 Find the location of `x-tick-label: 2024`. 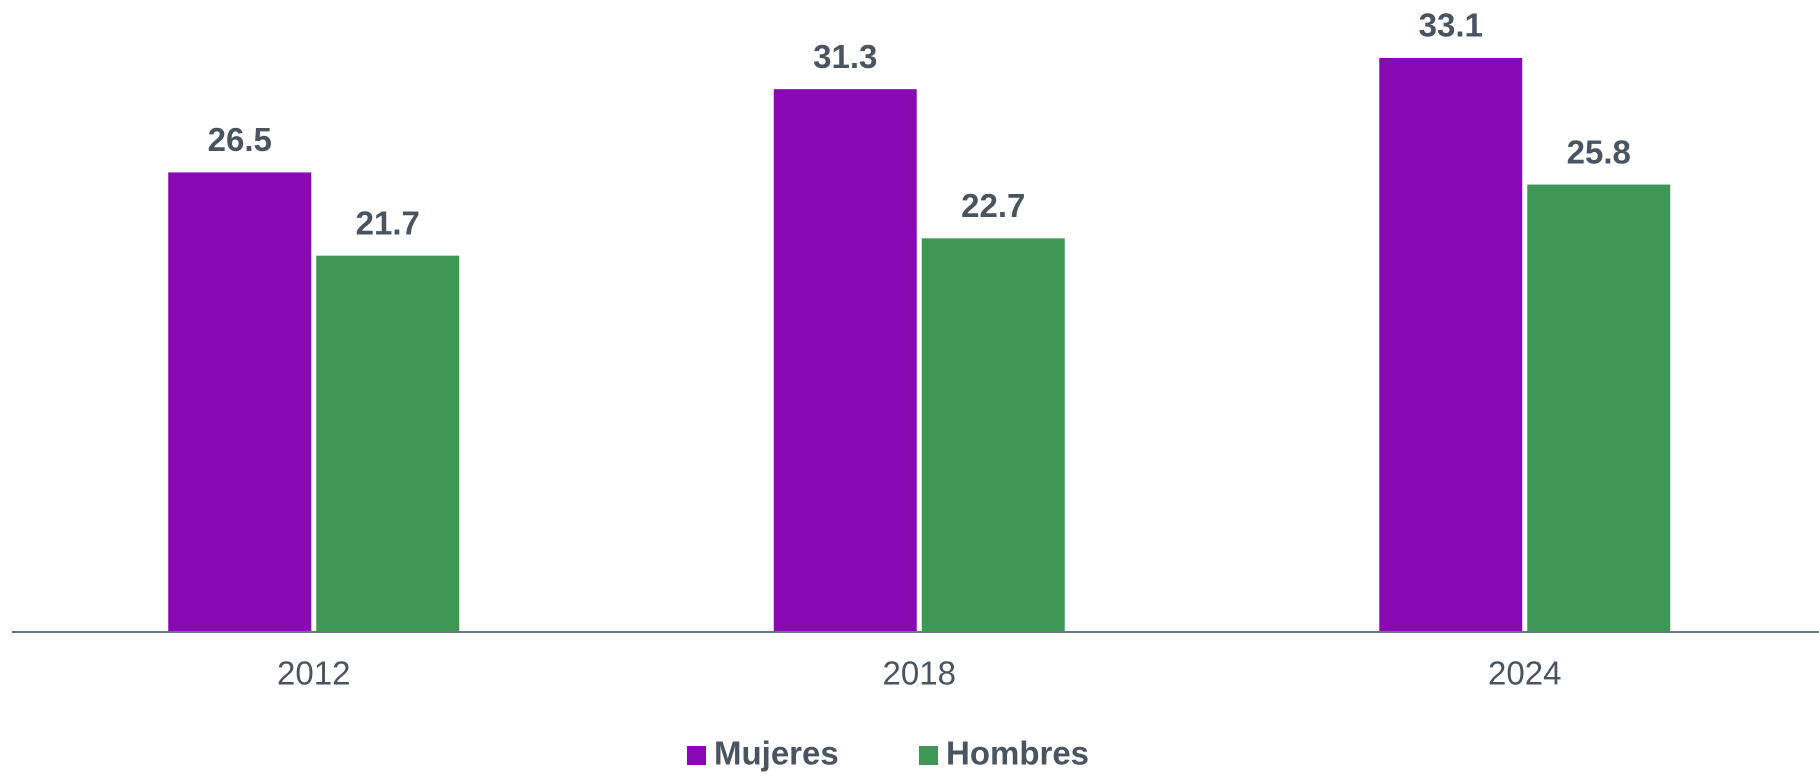

x-tick-label: 2024 is located at coordinates (1524, 673).